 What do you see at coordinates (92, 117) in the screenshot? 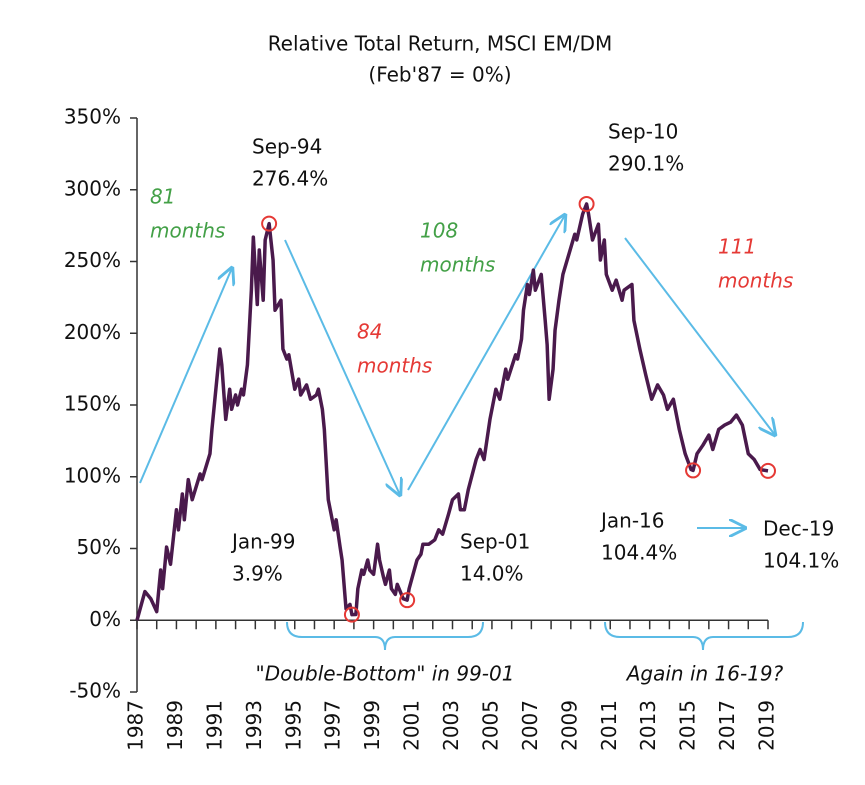
I see `y-tick-label: 350%` at bounding box center [92, 117].